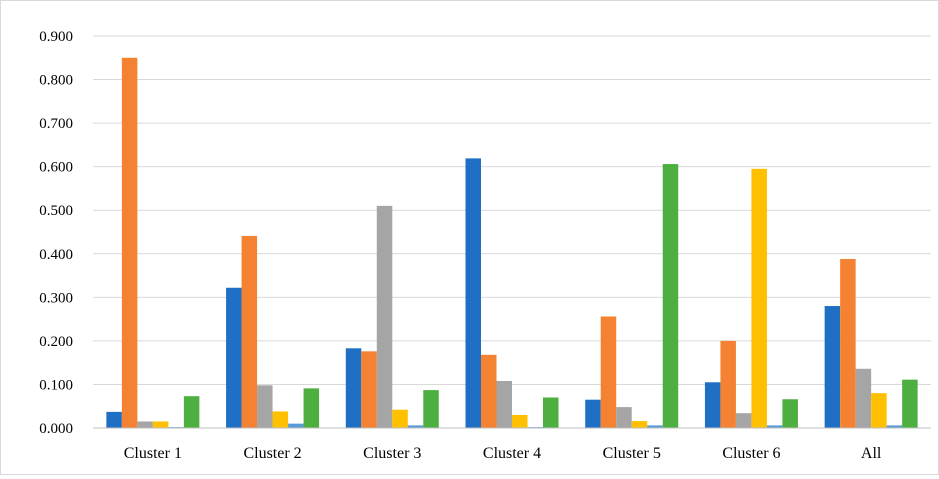  Describe the element at coordinates (56, 81) in the screenshot. I see `y-tick-label: 0.800` at that location.